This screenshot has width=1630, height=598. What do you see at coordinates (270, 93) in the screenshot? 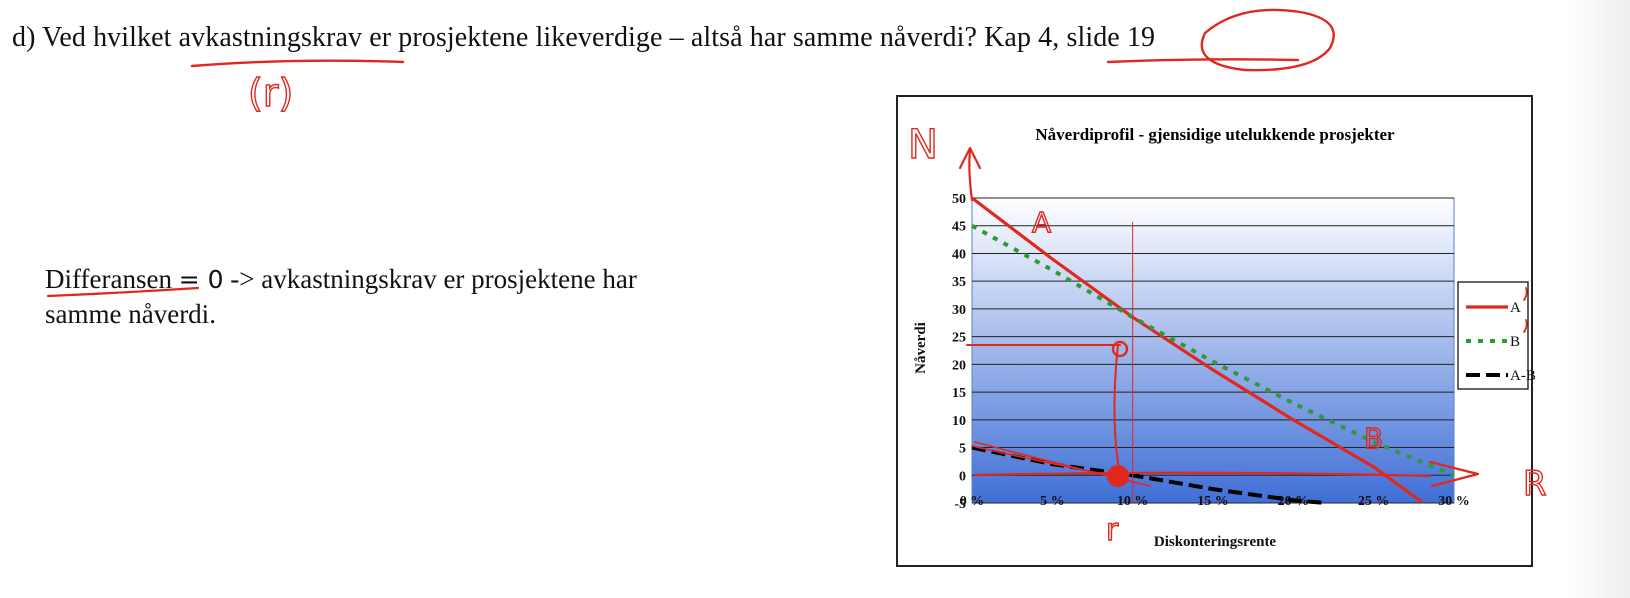
I see `ink-r-label: (r)` at bounding box center [270, 93].